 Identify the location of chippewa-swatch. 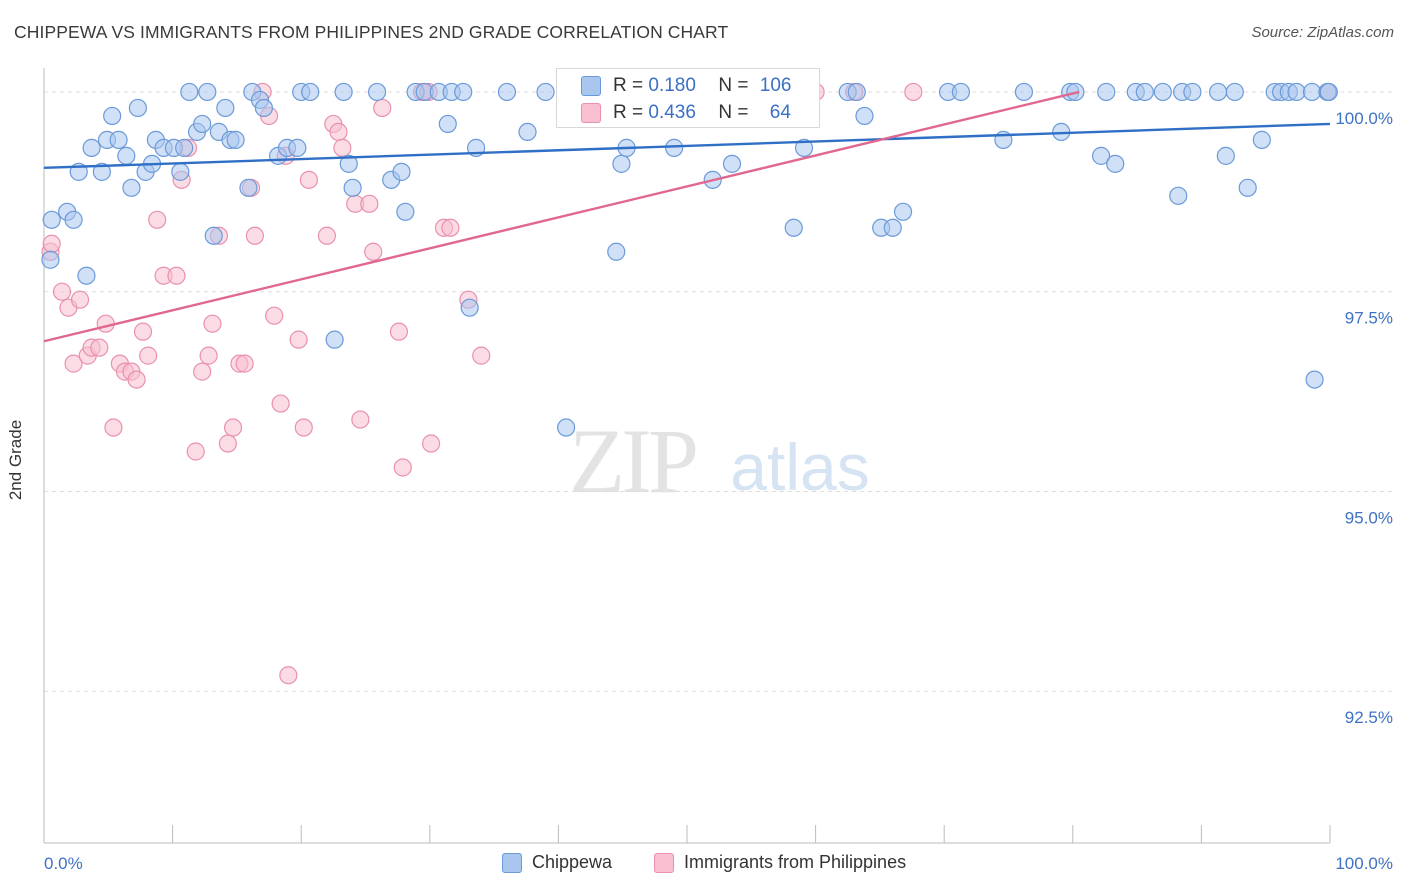
(591, 86).